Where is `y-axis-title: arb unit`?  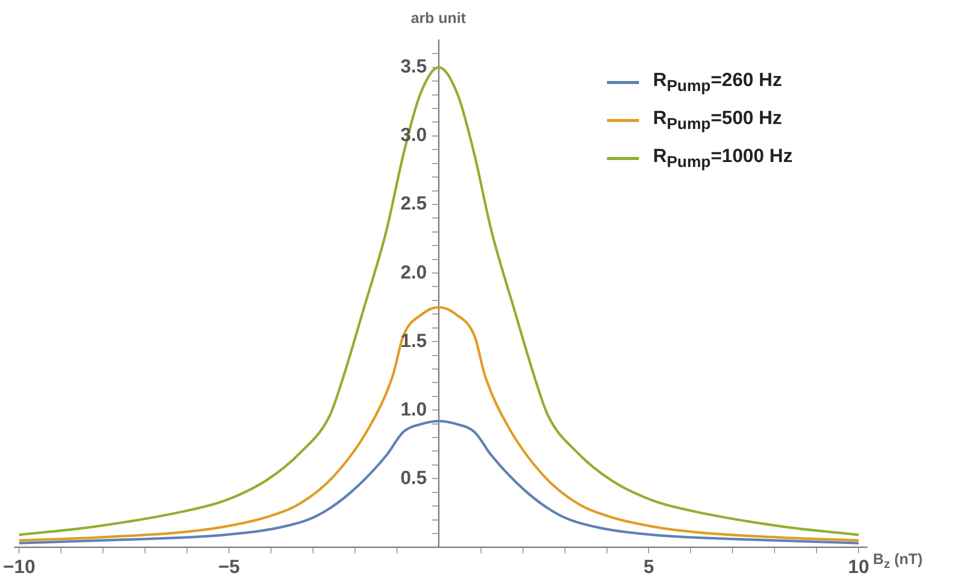
y-axis-title: arb unit is located at coordinates (438, 18).